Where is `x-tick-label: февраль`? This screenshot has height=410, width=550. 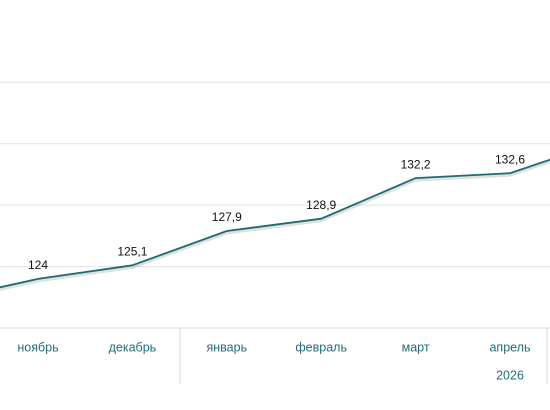
x-tick-label: февраль is located at coordinates (321, 347).